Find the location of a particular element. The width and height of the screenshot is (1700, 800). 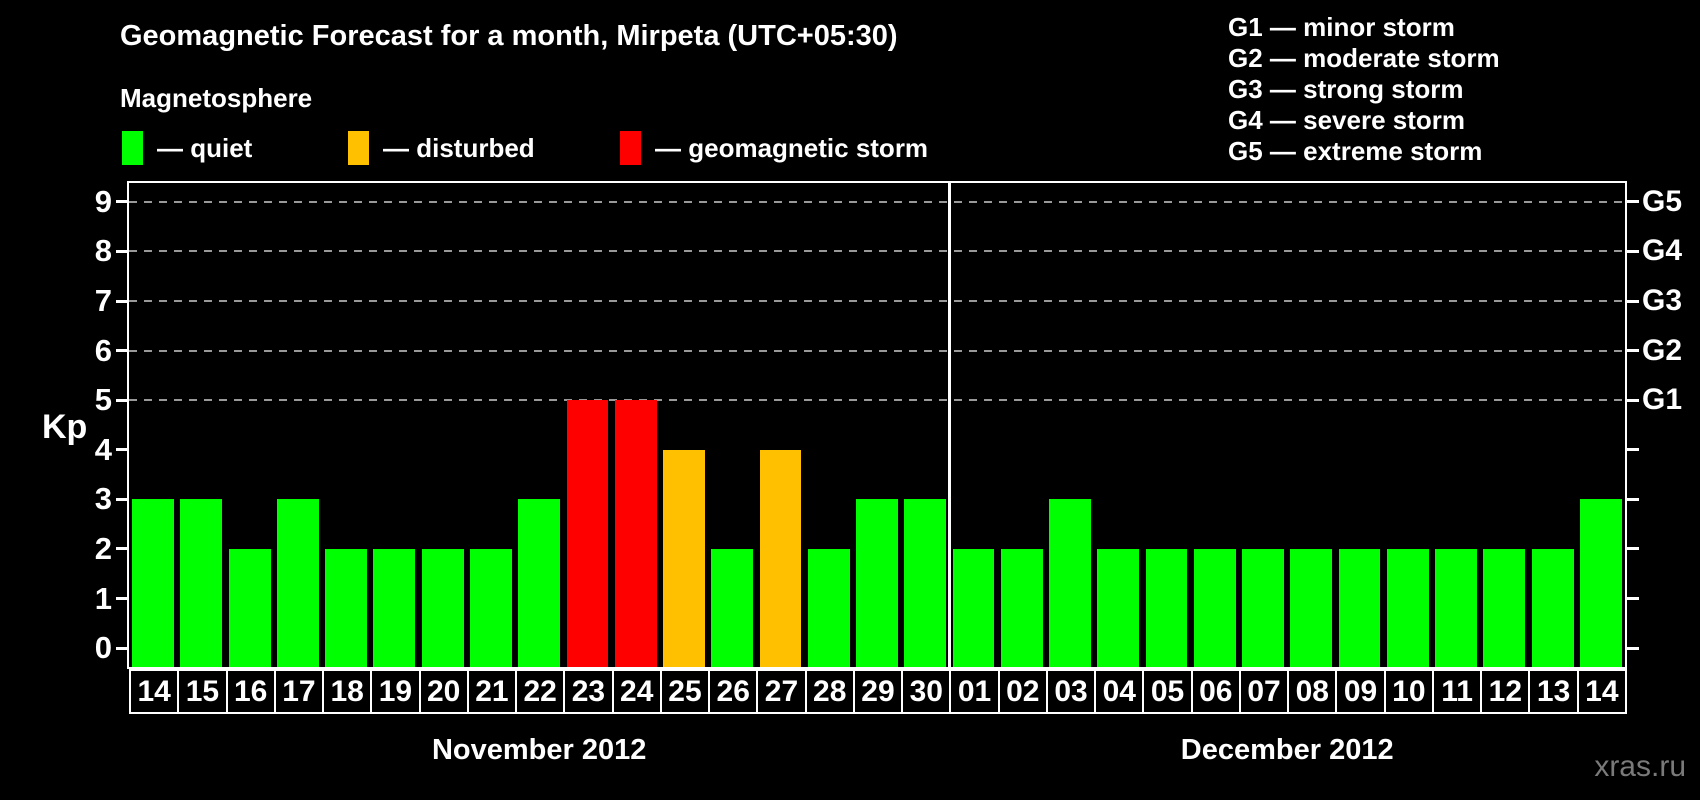

day-cell: 06 is located at coordinates (1215, 691).